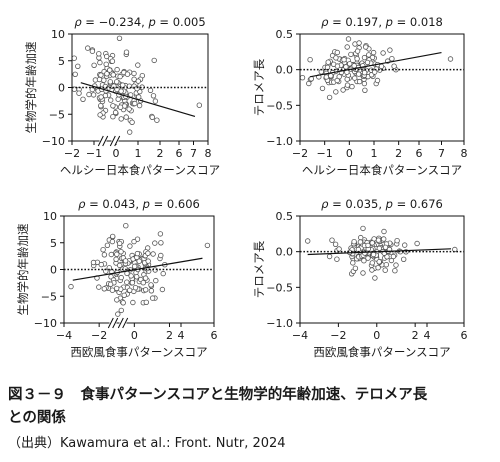 Image resolution: width=500 pixels, height=462 pixels. I want to click on regression-line, so click(138, 99).